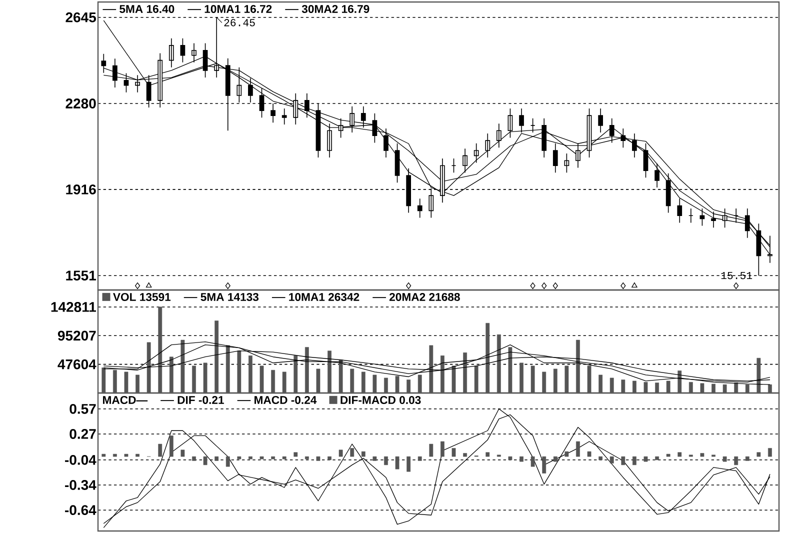  Describe the element at coordinates (201, 400) in the screenshot. I see `legend-label: DIF -0.21` at that location.